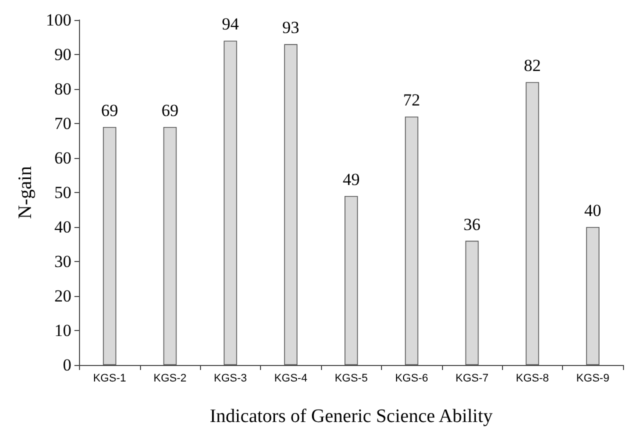  What do you see at coordinates (231, 24) in the screenshot?
I see `data-label: 94` at bounding box center [231, 24].